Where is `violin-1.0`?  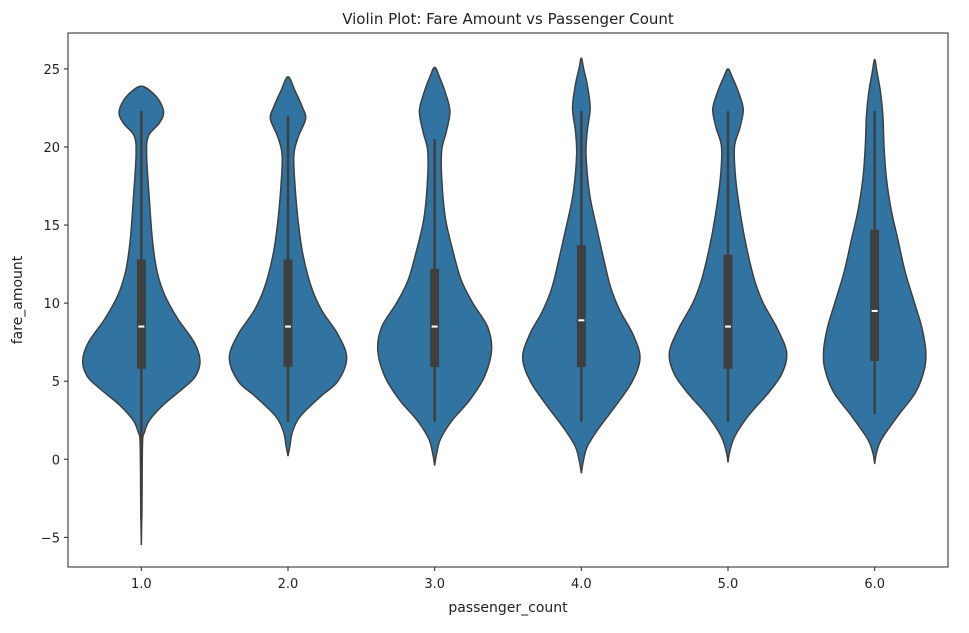
violin-1.0 is located at coordinates (141, 315).